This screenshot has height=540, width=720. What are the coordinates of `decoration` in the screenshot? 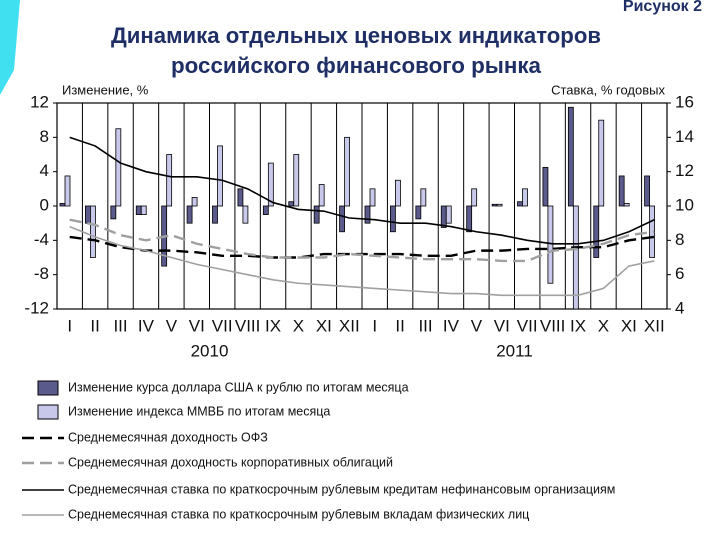 It's located at (10, 47).